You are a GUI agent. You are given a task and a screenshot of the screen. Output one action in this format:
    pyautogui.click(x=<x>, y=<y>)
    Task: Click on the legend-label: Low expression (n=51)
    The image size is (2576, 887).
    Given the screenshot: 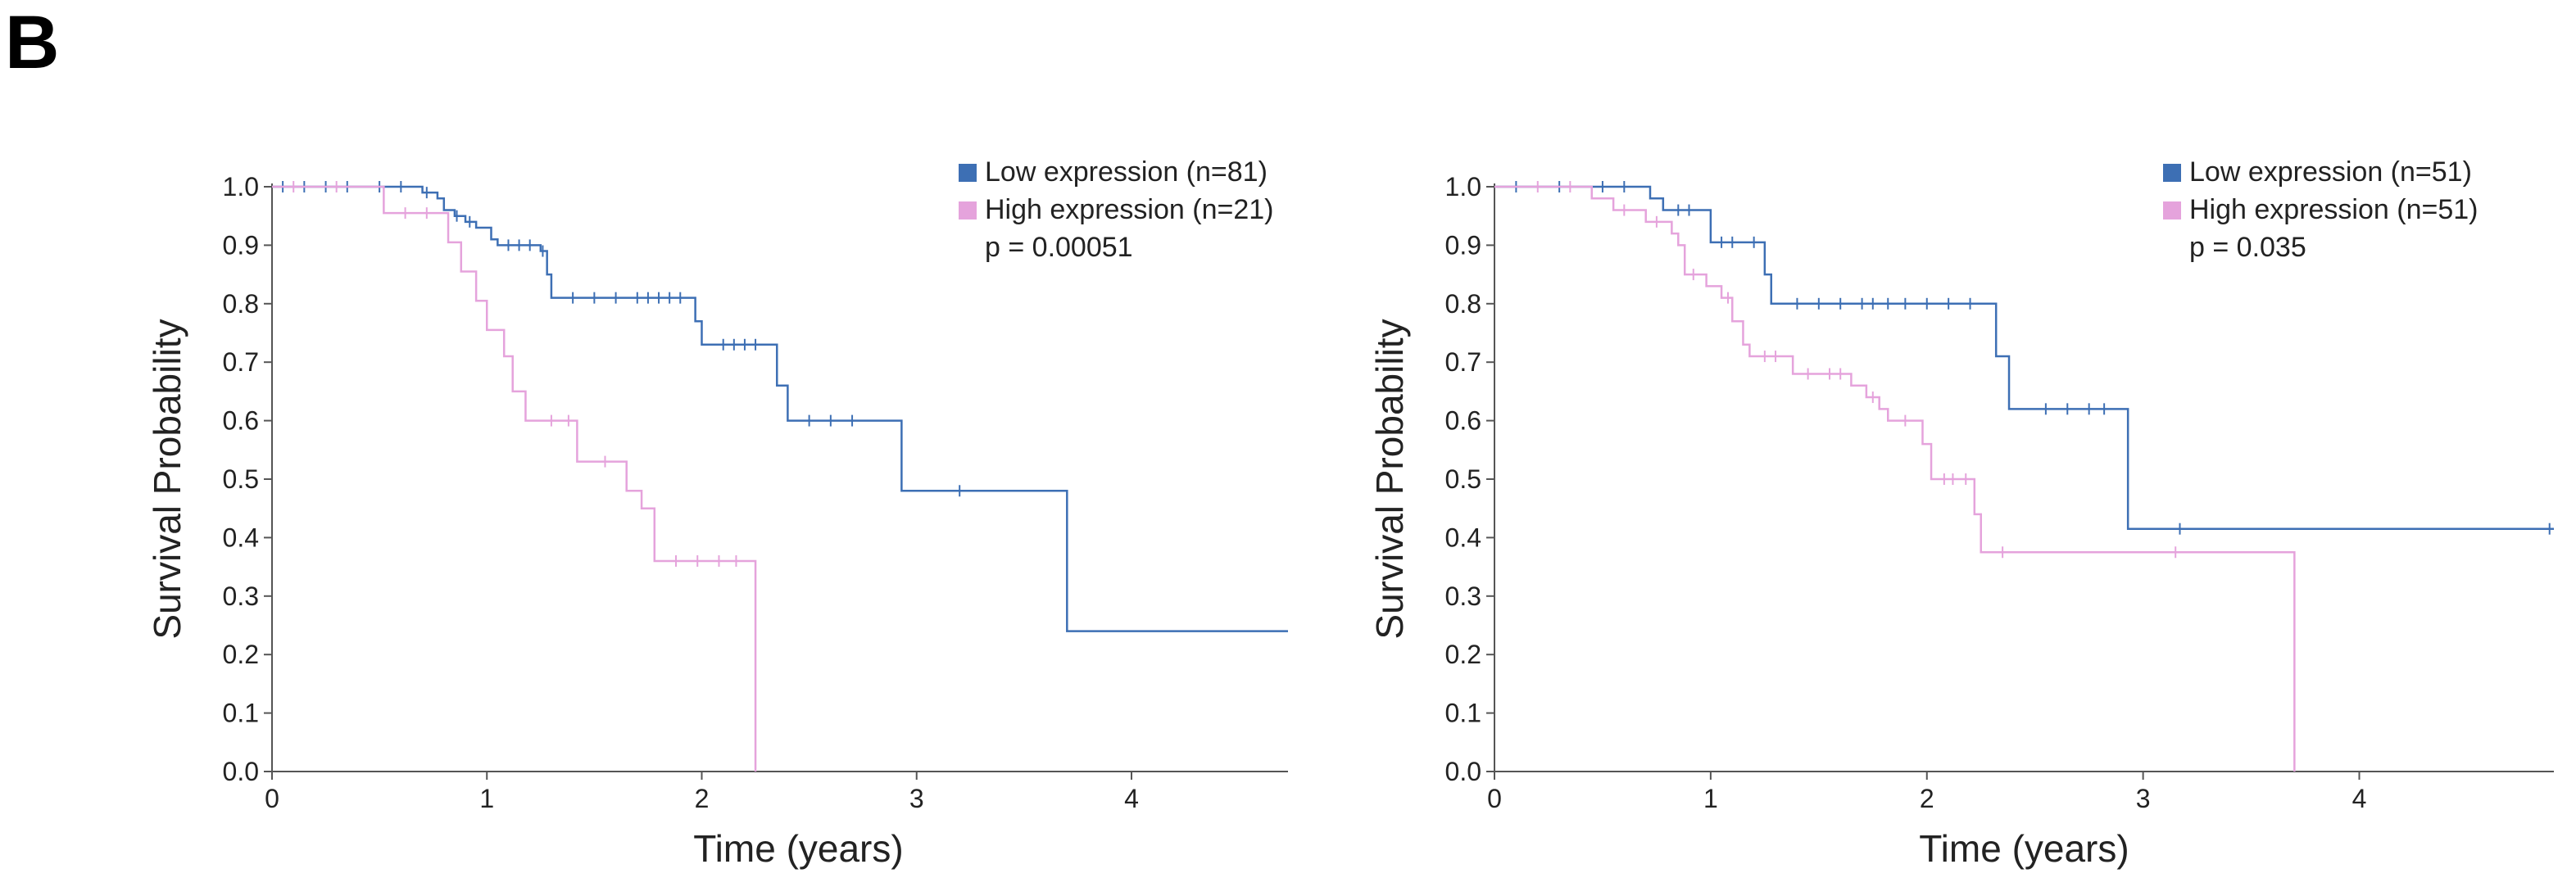 What is the action you would take?
    pyautogui.click(x=2330, y=172)
    